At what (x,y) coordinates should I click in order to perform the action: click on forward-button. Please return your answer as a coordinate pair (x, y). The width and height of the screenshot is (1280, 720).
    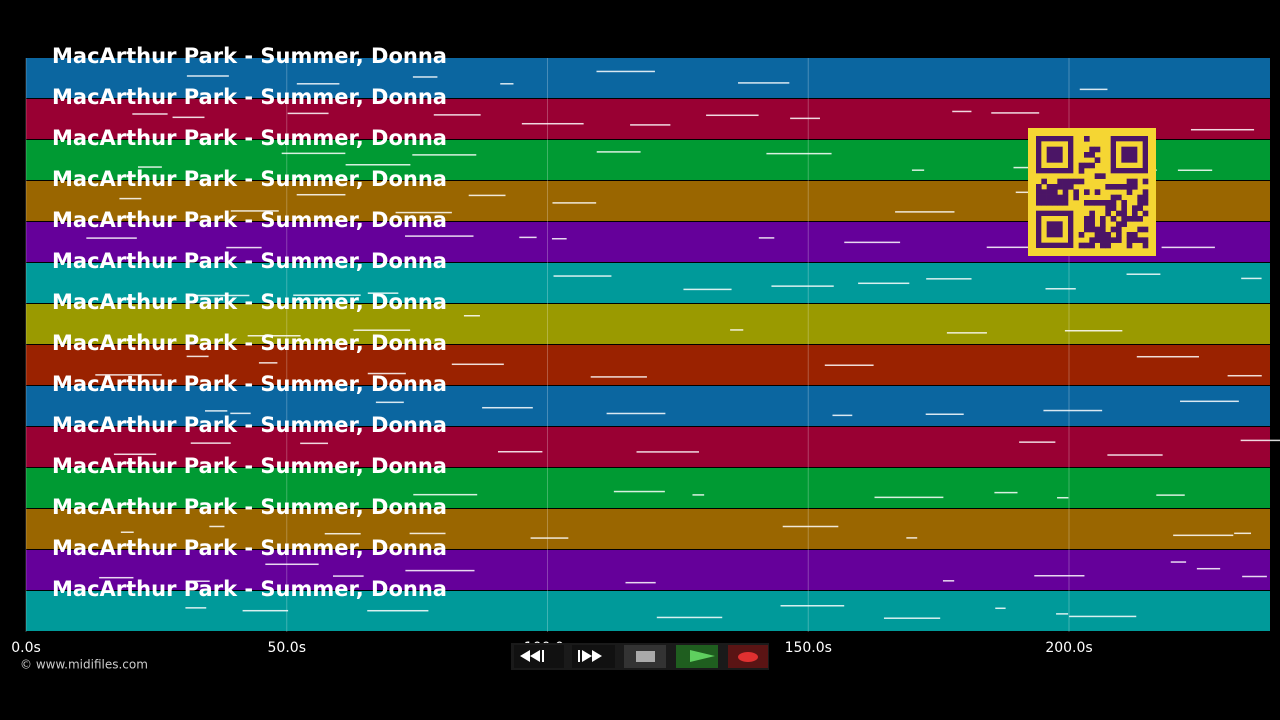
    Looking at the image, I should click on (593, 656).